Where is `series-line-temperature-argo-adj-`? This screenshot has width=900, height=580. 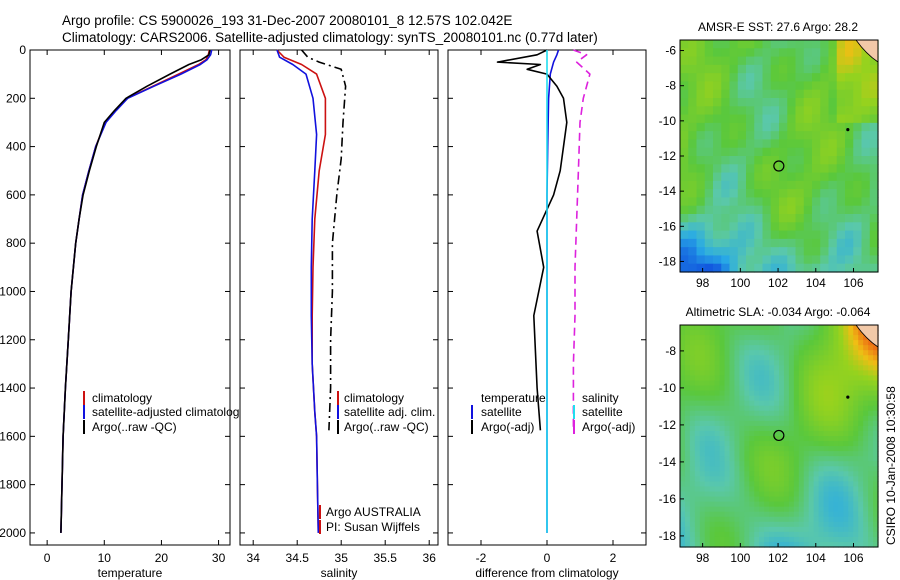
series-line-temperature-argo-adj- is located at coordinates (532, 240).